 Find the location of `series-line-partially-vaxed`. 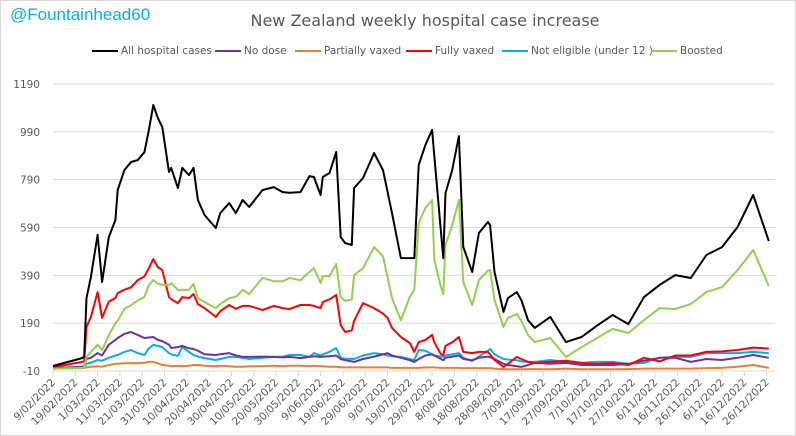

series-line-partially-vaxed is located at coordinates (410, 365).